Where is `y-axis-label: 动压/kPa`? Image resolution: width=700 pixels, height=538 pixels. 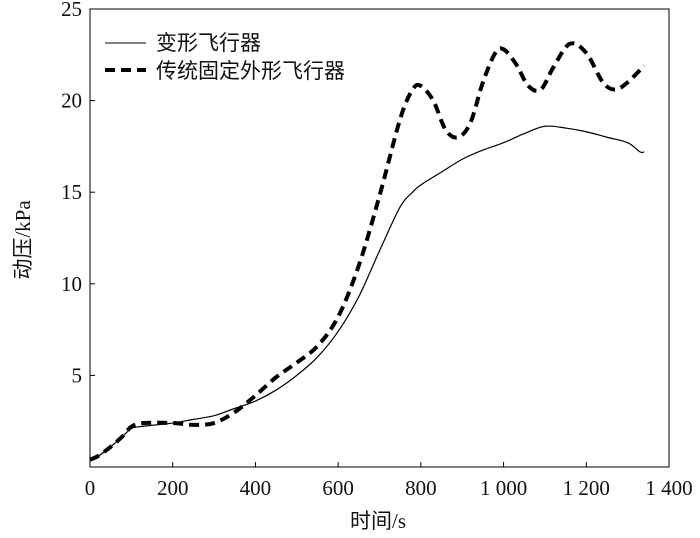 y-axis-label: 动压/kPa is located at coordinates (23, 240).